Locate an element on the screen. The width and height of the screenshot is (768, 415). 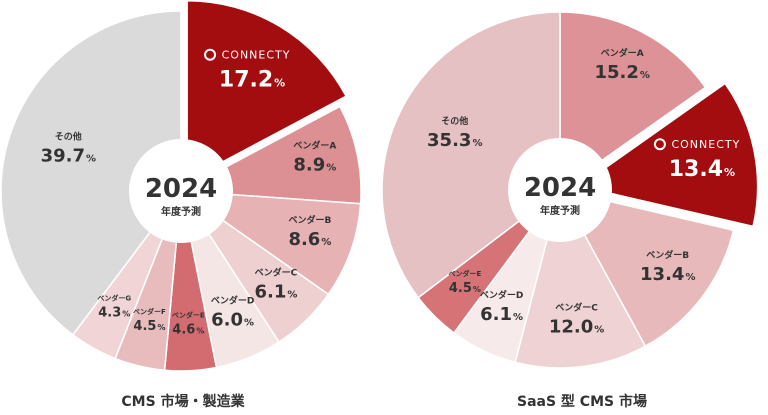
pie-slice-vendor-c is located at coordinates (580, 278).